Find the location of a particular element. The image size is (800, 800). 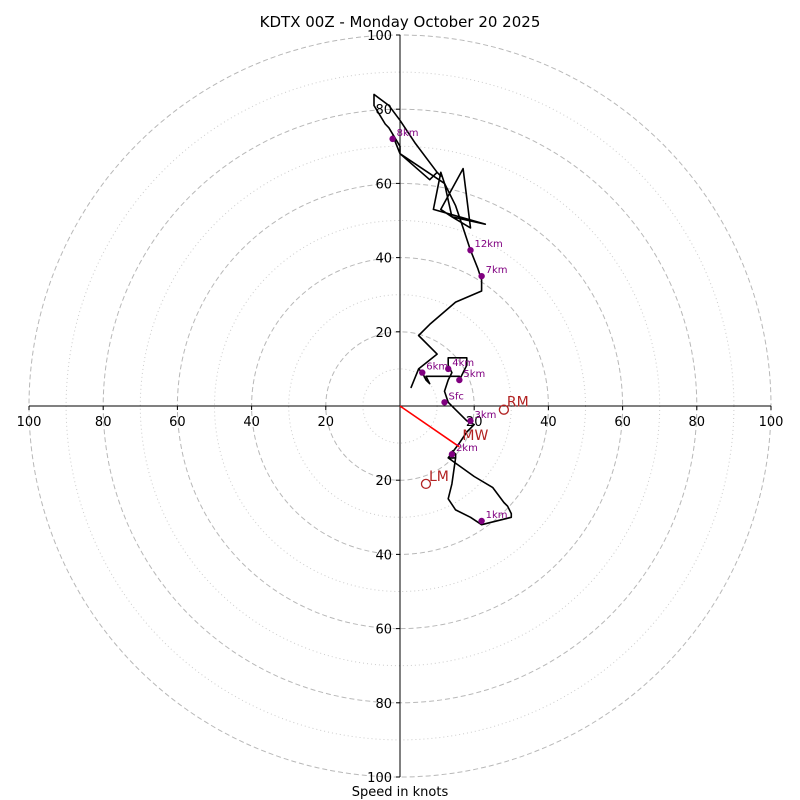

height-marker-8km is located at coordinates (392, 139).